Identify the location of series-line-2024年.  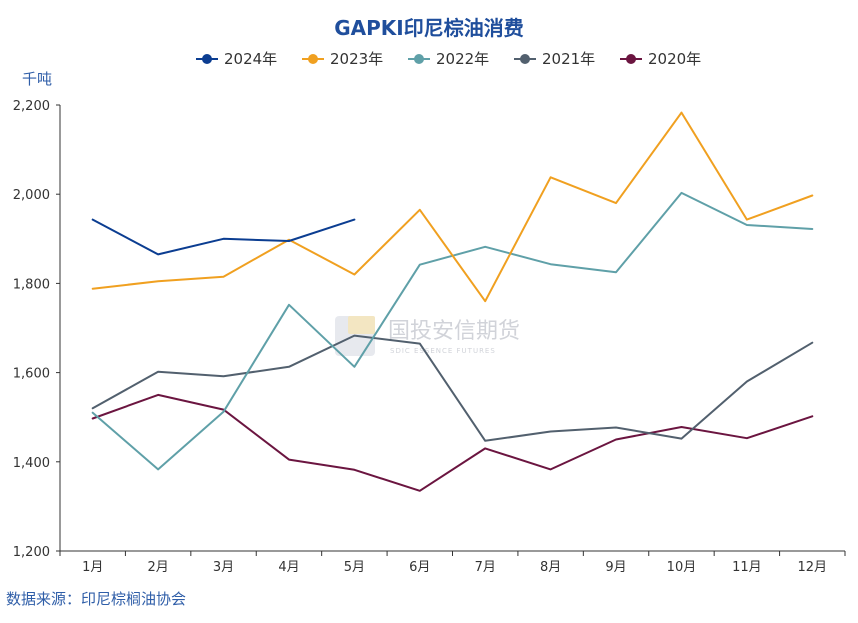
(223, 237).